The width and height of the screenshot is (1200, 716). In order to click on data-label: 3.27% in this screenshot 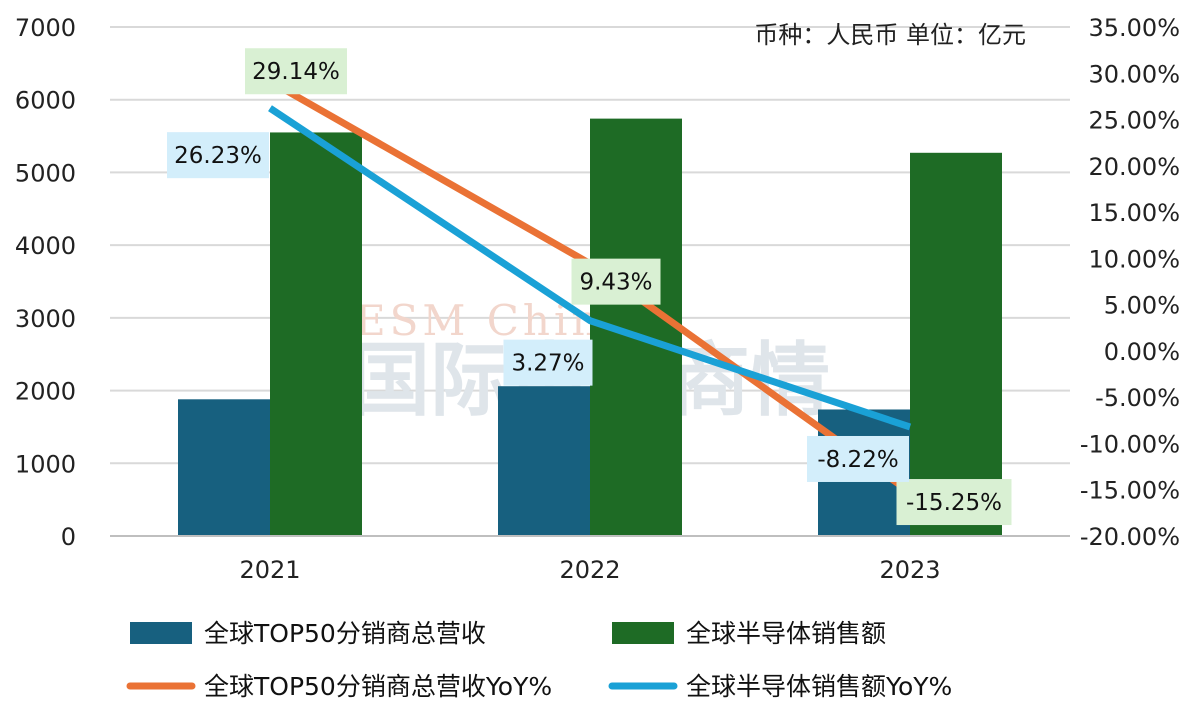, I will do `click(547, 364)`.